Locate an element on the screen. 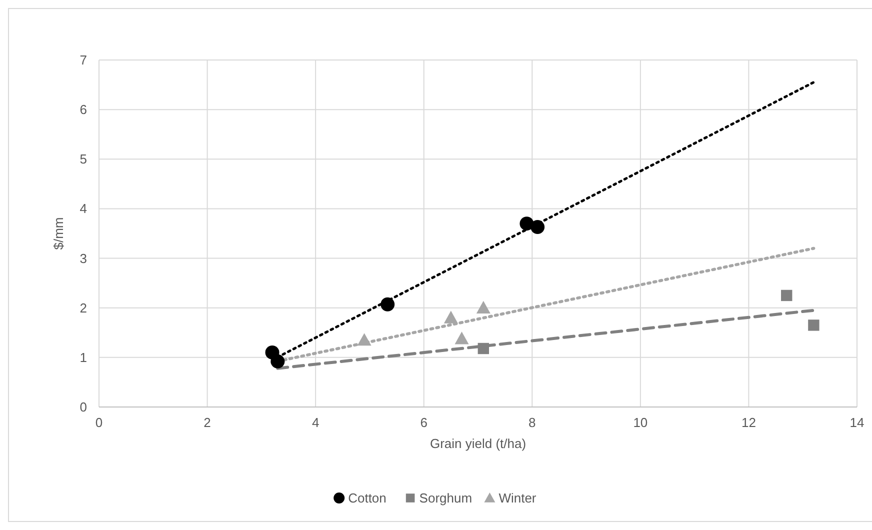  y-tick-label: 0 is located at coordinates (83, 407).